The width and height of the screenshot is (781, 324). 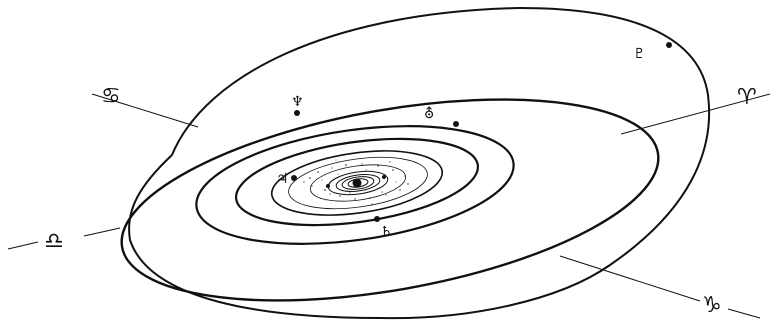 What do you see at coordinates (328, 186) in the screenshot?
I see `earth-marker` at bounding box center [328, 186].